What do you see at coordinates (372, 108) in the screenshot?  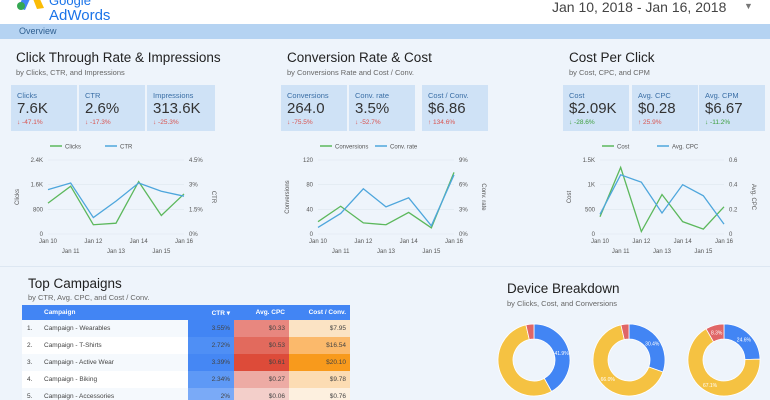 I see `kpi-value: 3.5%` at bounding box center [372, 108].